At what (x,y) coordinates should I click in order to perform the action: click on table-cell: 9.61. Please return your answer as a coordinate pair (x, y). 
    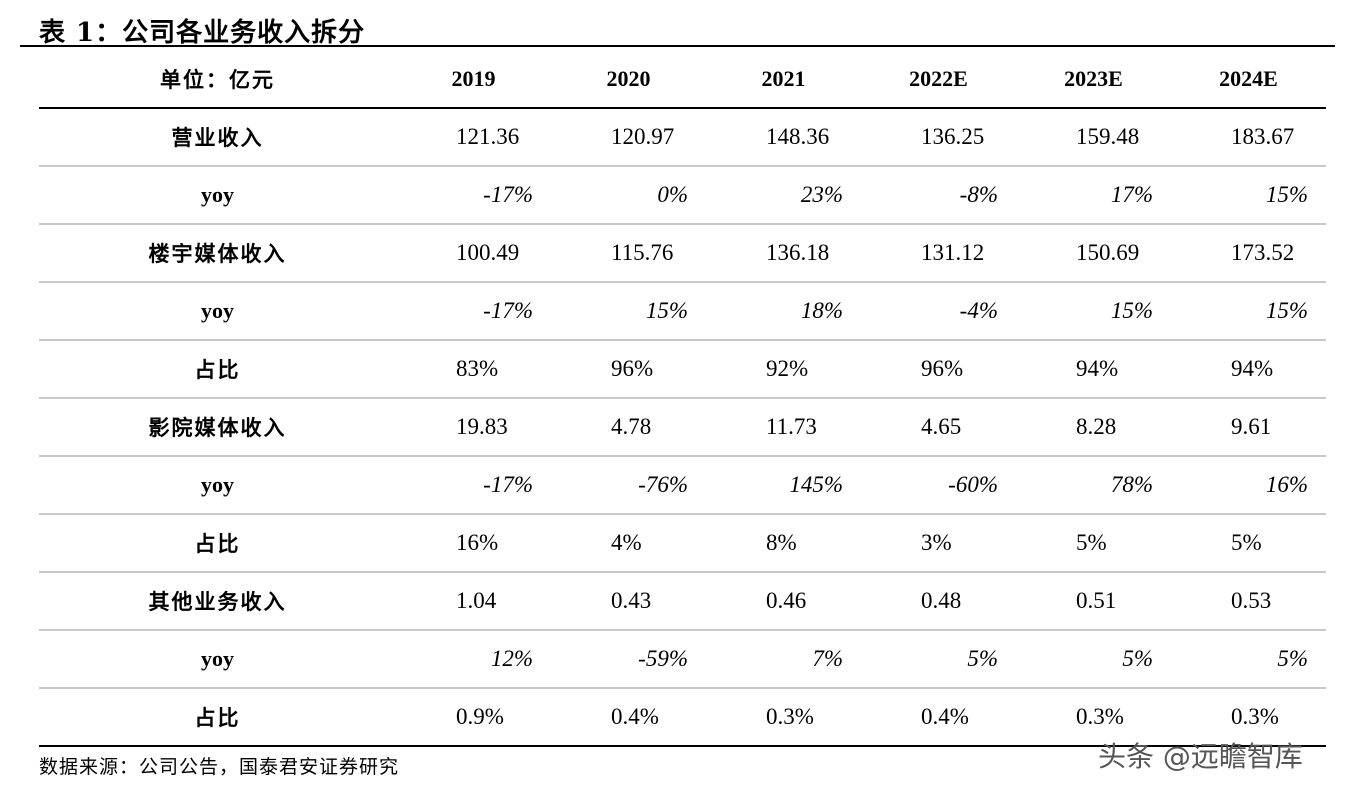
    Looking at the image, I should click on (1251, 426).